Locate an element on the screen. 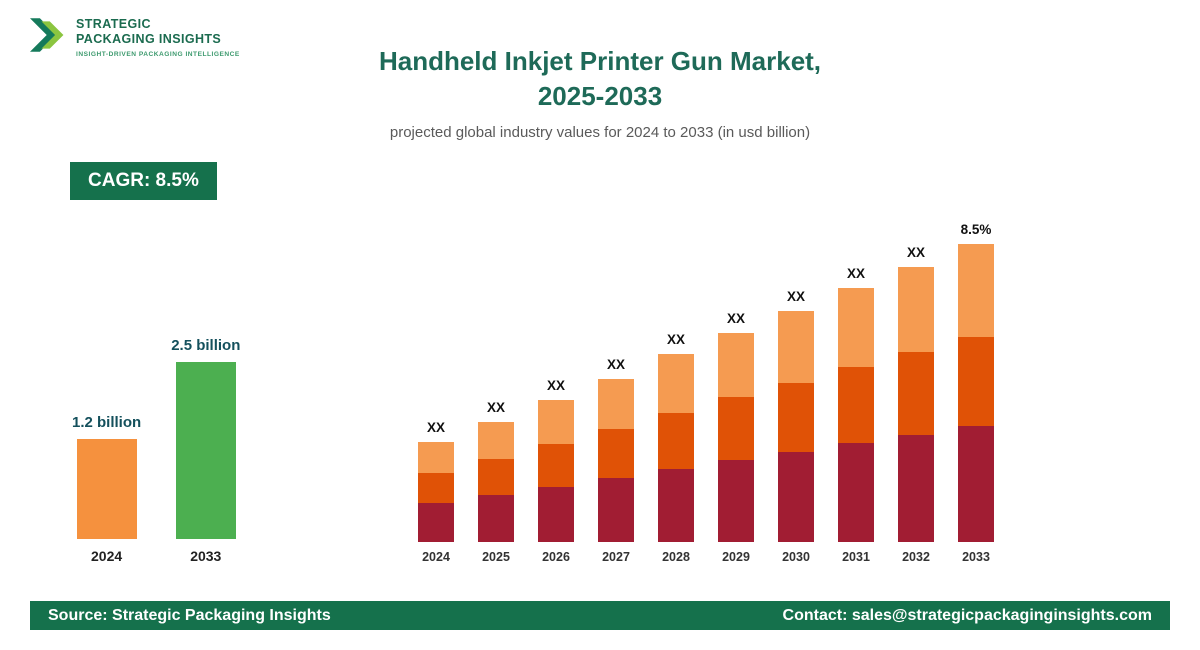  stacked-bar-column: XX 2029 is located at coordinates (736, 437).